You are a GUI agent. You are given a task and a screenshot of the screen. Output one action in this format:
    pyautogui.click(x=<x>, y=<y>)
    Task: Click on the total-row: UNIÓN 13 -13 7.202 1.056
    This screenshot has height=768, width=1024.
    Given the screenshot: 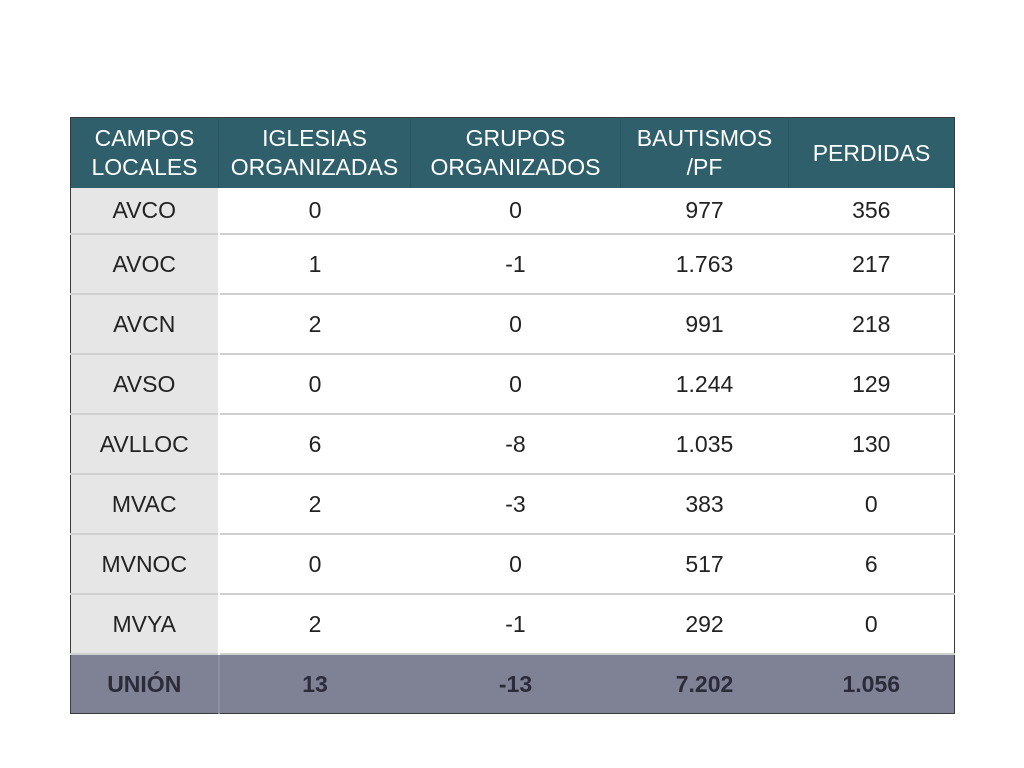 What is the action you would take?
    pyautogui.click(x=512, y=683)
    